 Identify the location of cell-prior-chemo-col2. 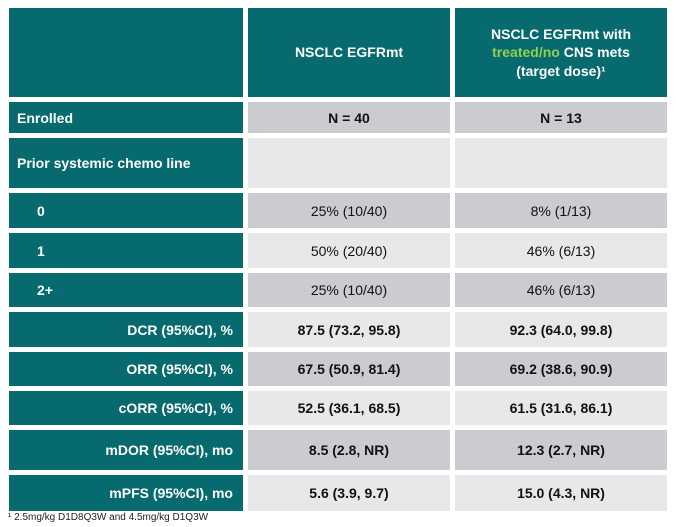
(561, 163).